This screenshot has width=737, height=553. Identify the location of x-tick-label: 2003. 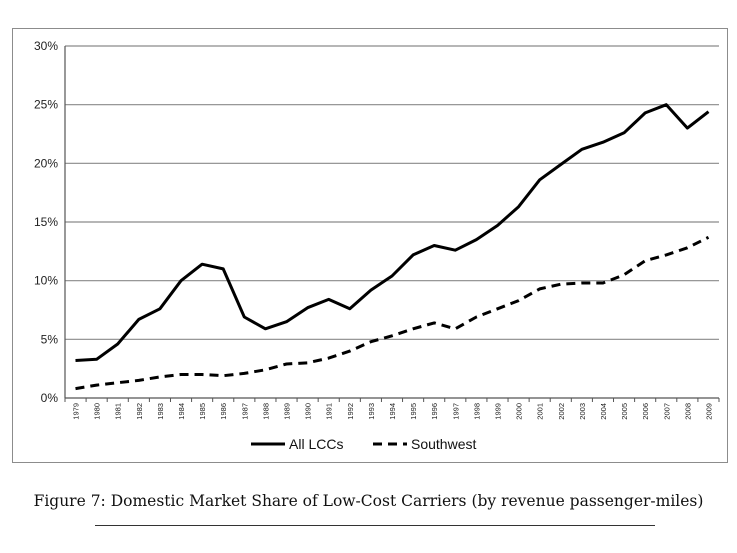
(582, 411).